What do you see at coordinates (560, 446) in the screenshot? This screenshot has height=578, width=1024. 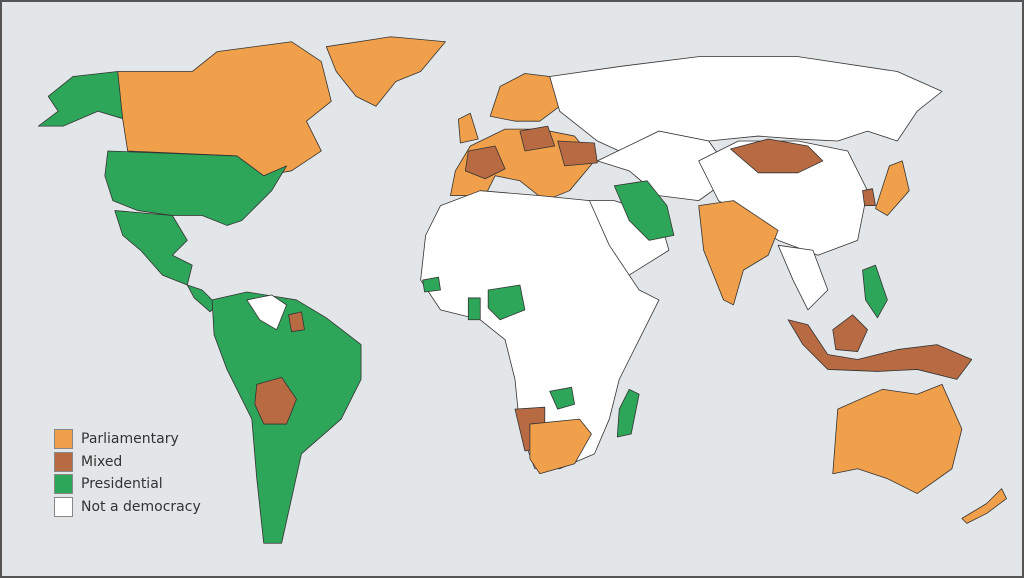 I see `region-south-africa` at bounding box center [560, 446].